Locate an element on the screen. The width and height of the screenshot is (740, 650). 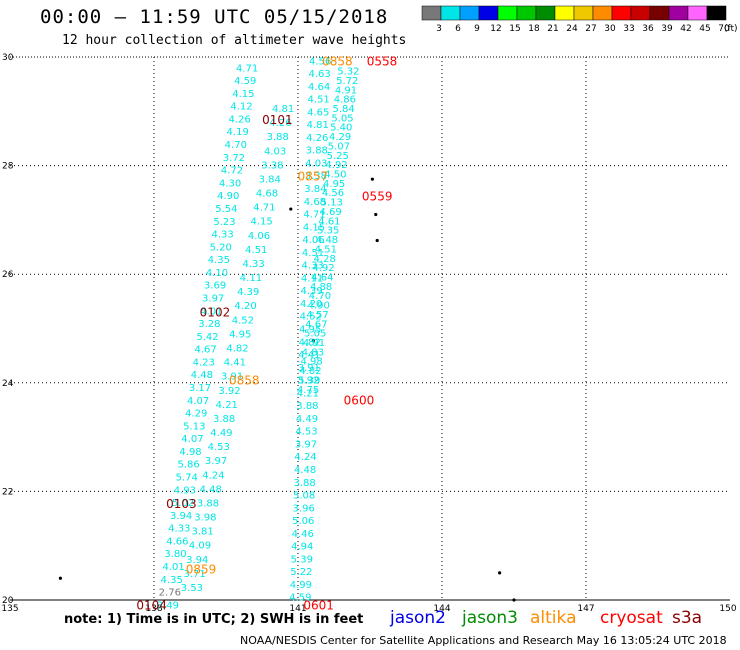
wave-height-value: 3.71 is located at coordinates (194, 574).